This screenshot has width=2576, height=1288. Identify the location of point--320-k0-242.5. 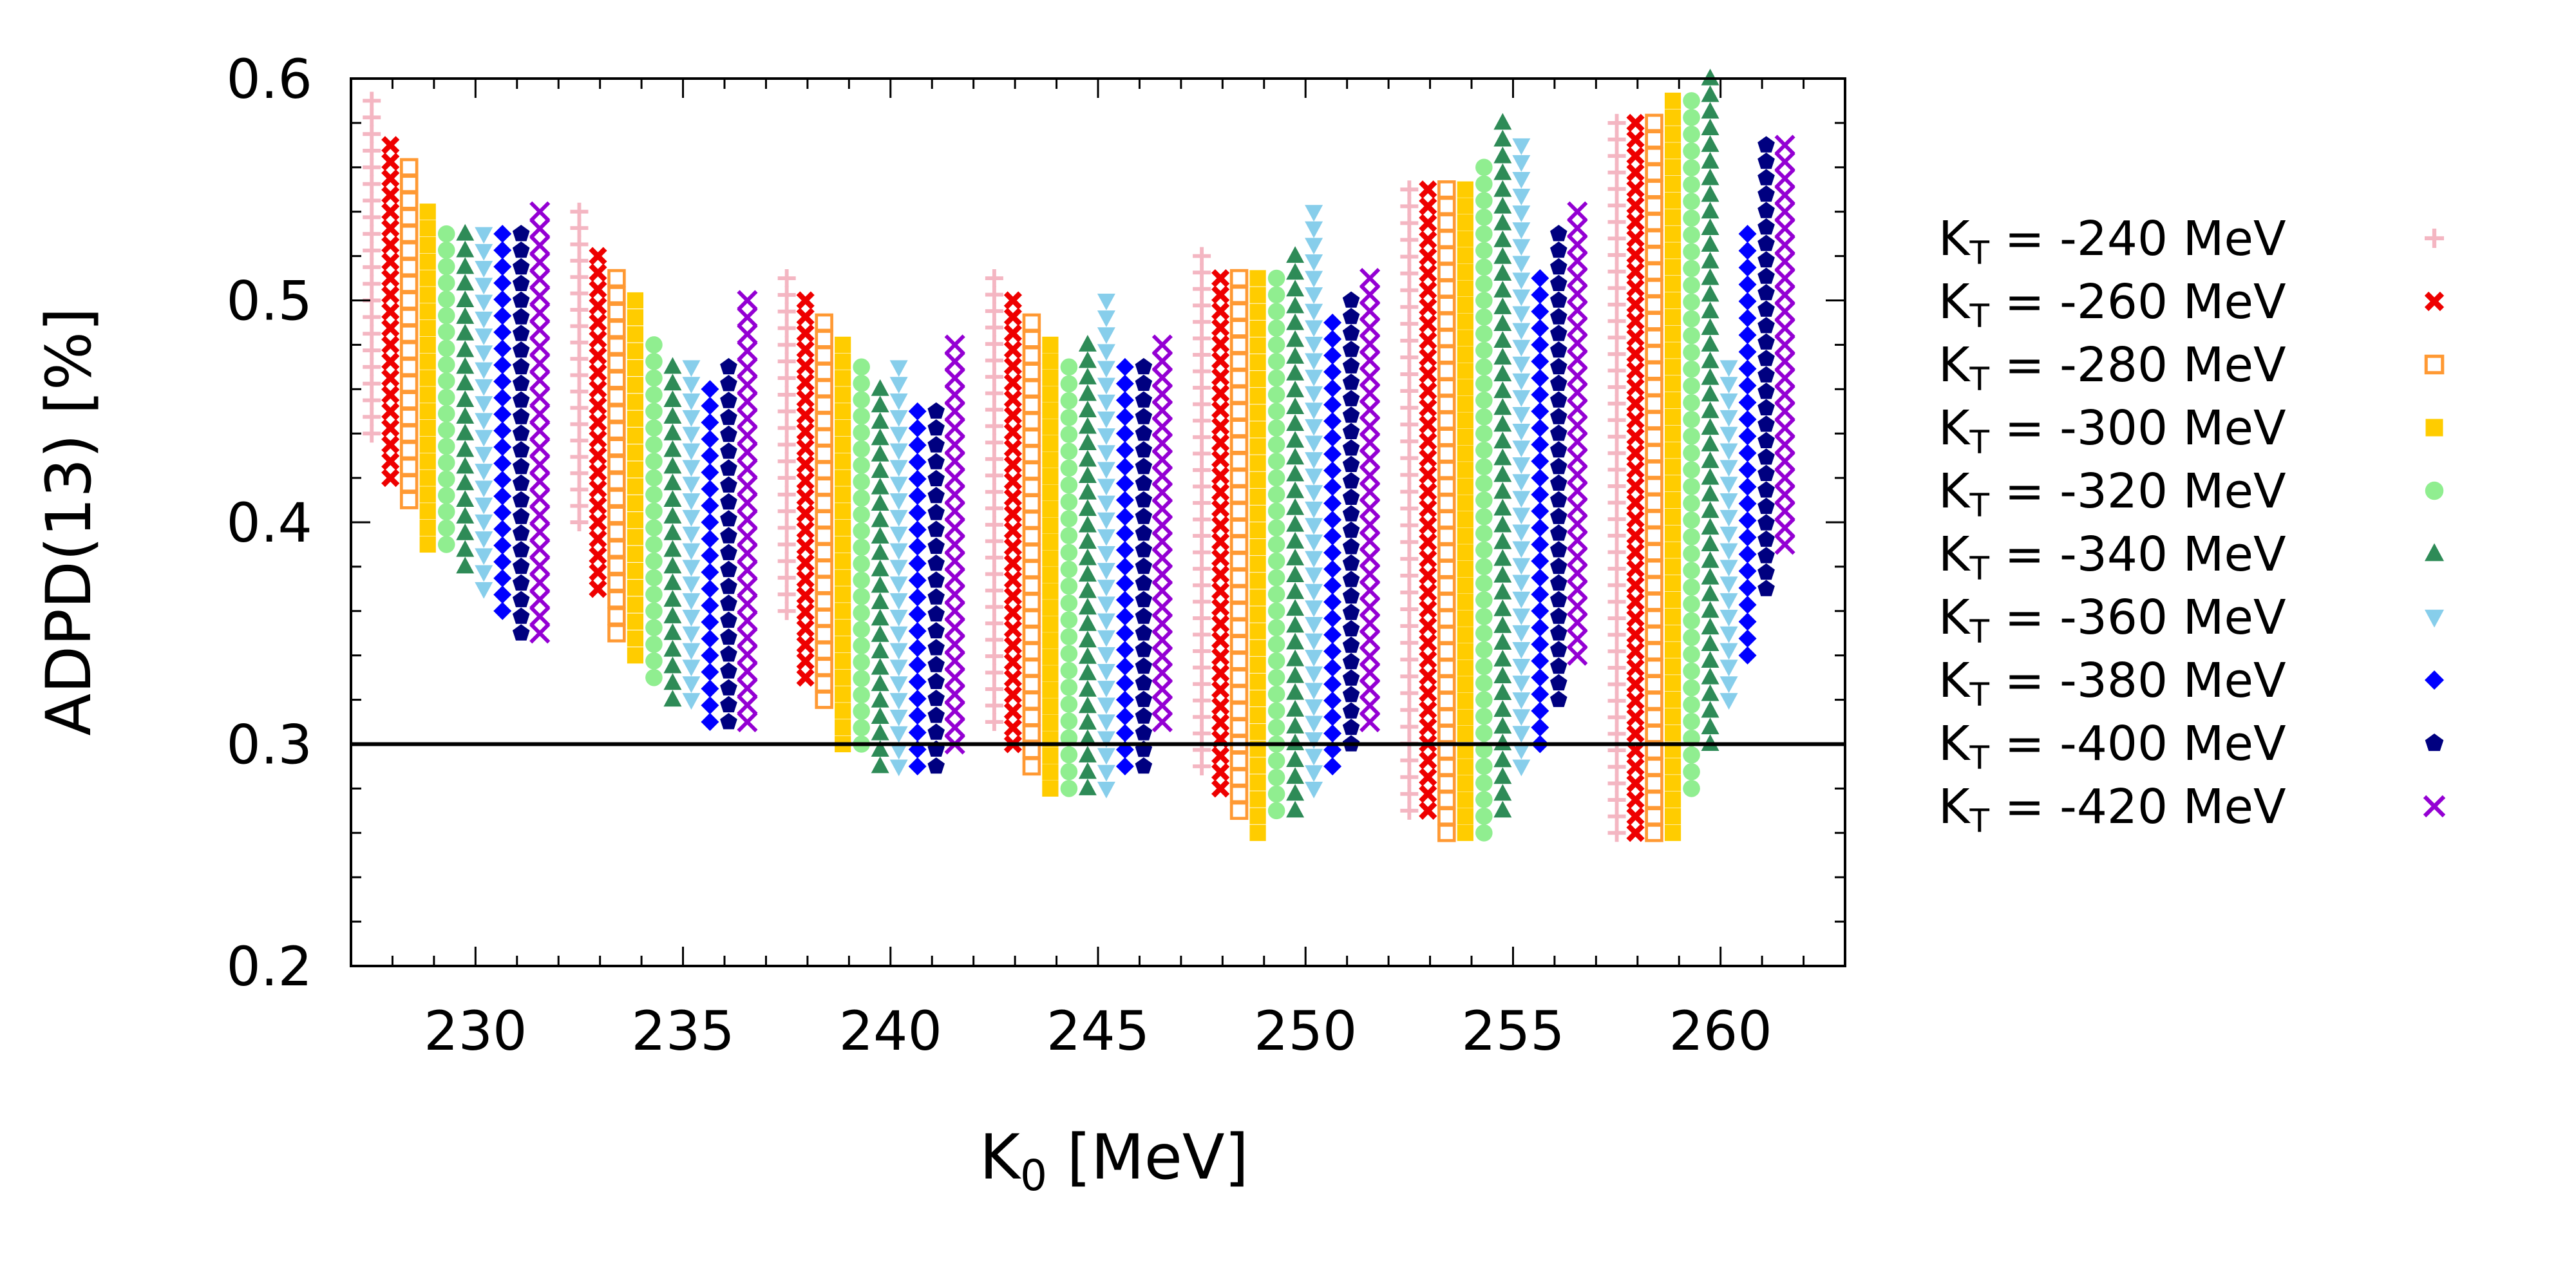
(1069, 569).